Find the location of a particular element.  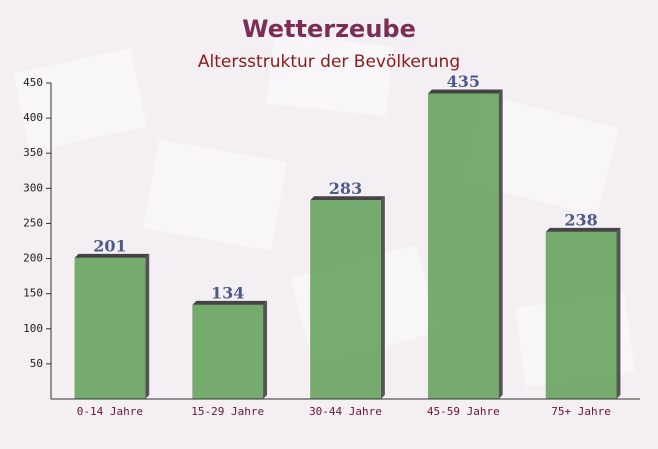

y-tick-label: 200 is located at coordinates (33, 258).